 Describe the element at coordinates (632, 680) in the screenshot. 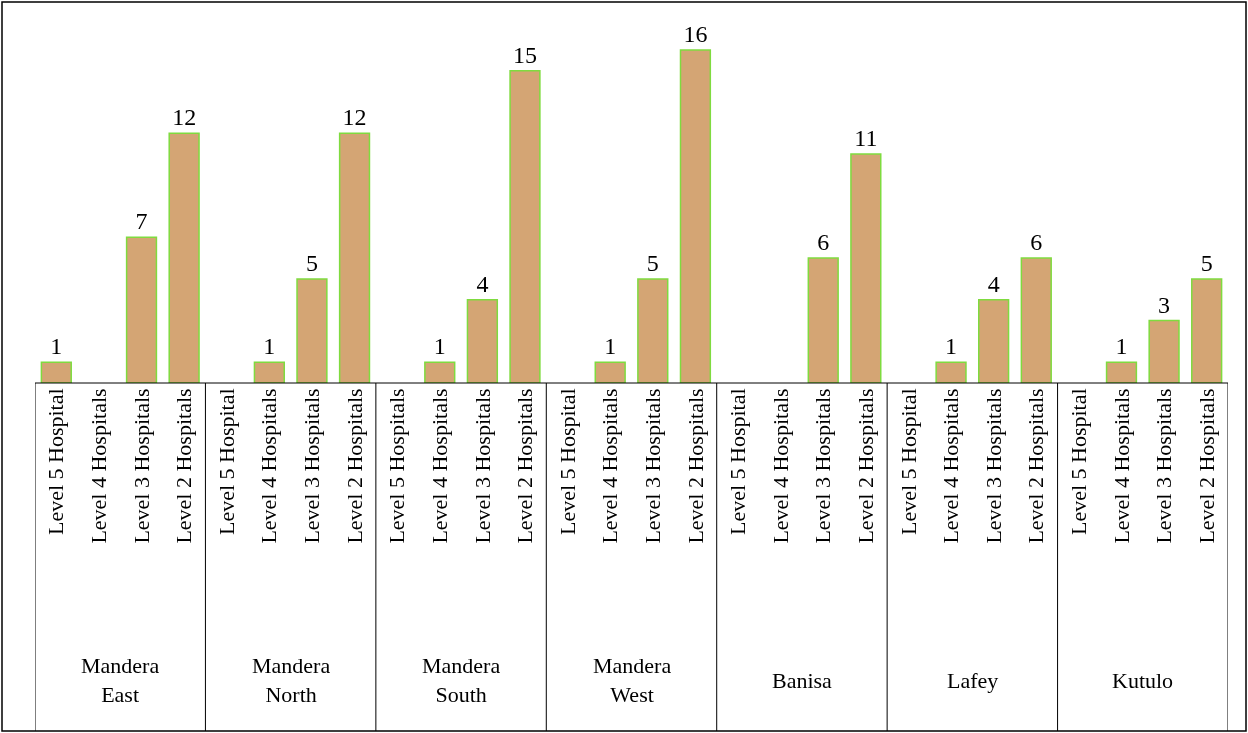

I see `text: Mandera West` at that location.